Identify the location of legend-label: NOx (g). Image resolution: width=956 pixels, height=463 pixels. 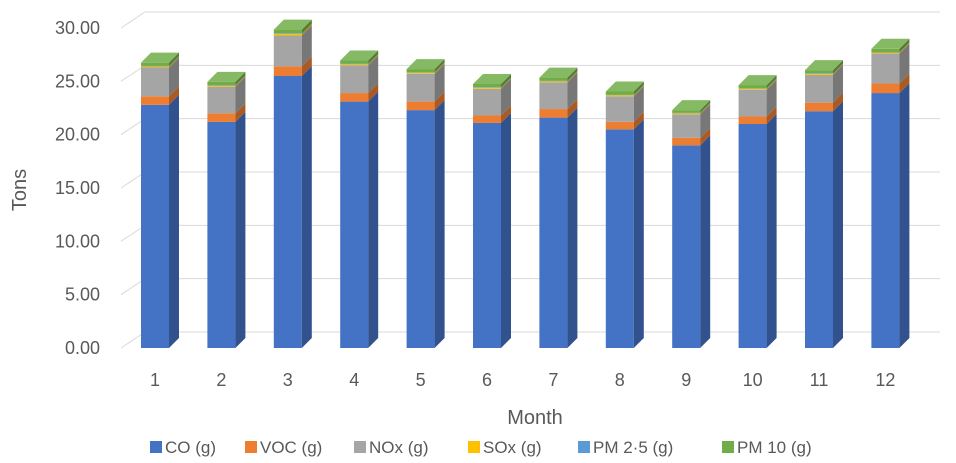
(399, 447).